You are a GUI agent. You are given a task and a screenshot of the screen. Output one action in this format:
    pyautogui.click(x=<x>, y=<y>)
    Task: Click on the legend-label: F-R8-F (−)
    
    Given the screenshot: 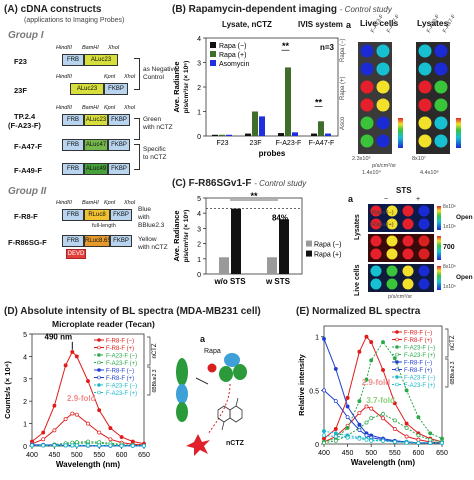 What is the action you would take?
    pyautogui.click(x=120, y=341)
    